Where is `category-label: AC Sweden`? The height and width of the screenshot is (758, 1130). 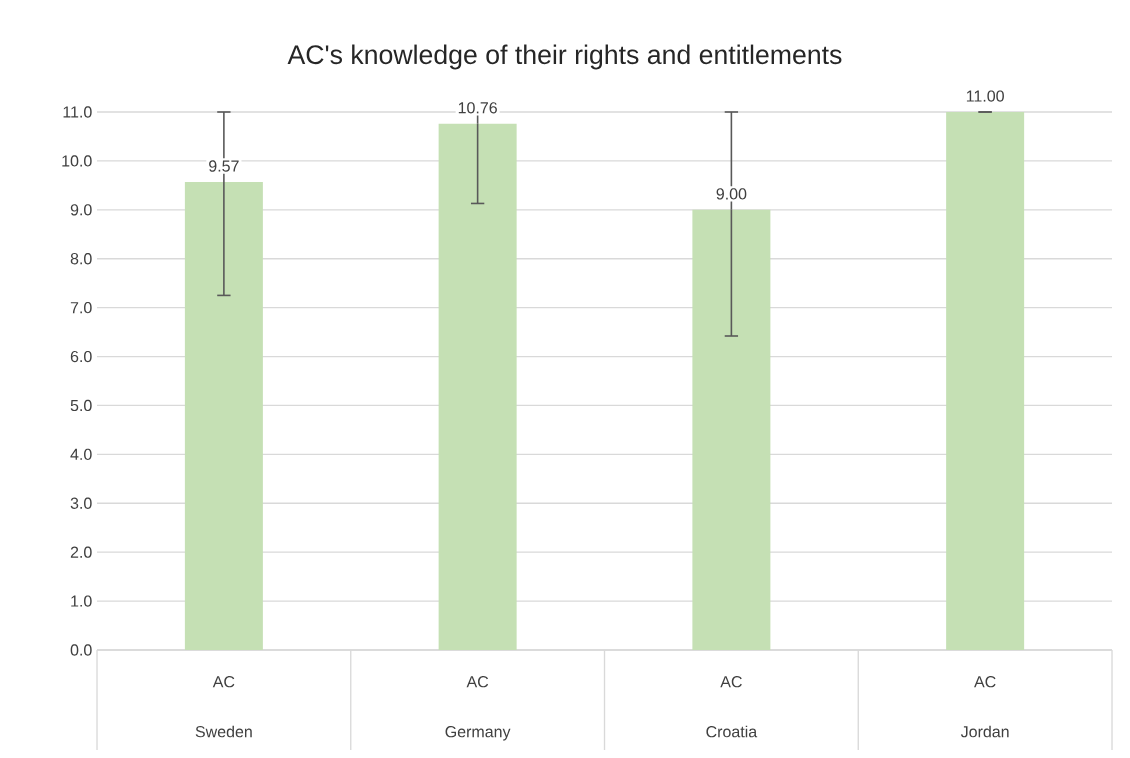 category-label: AC Sweden is located at coordinates (223, 707).